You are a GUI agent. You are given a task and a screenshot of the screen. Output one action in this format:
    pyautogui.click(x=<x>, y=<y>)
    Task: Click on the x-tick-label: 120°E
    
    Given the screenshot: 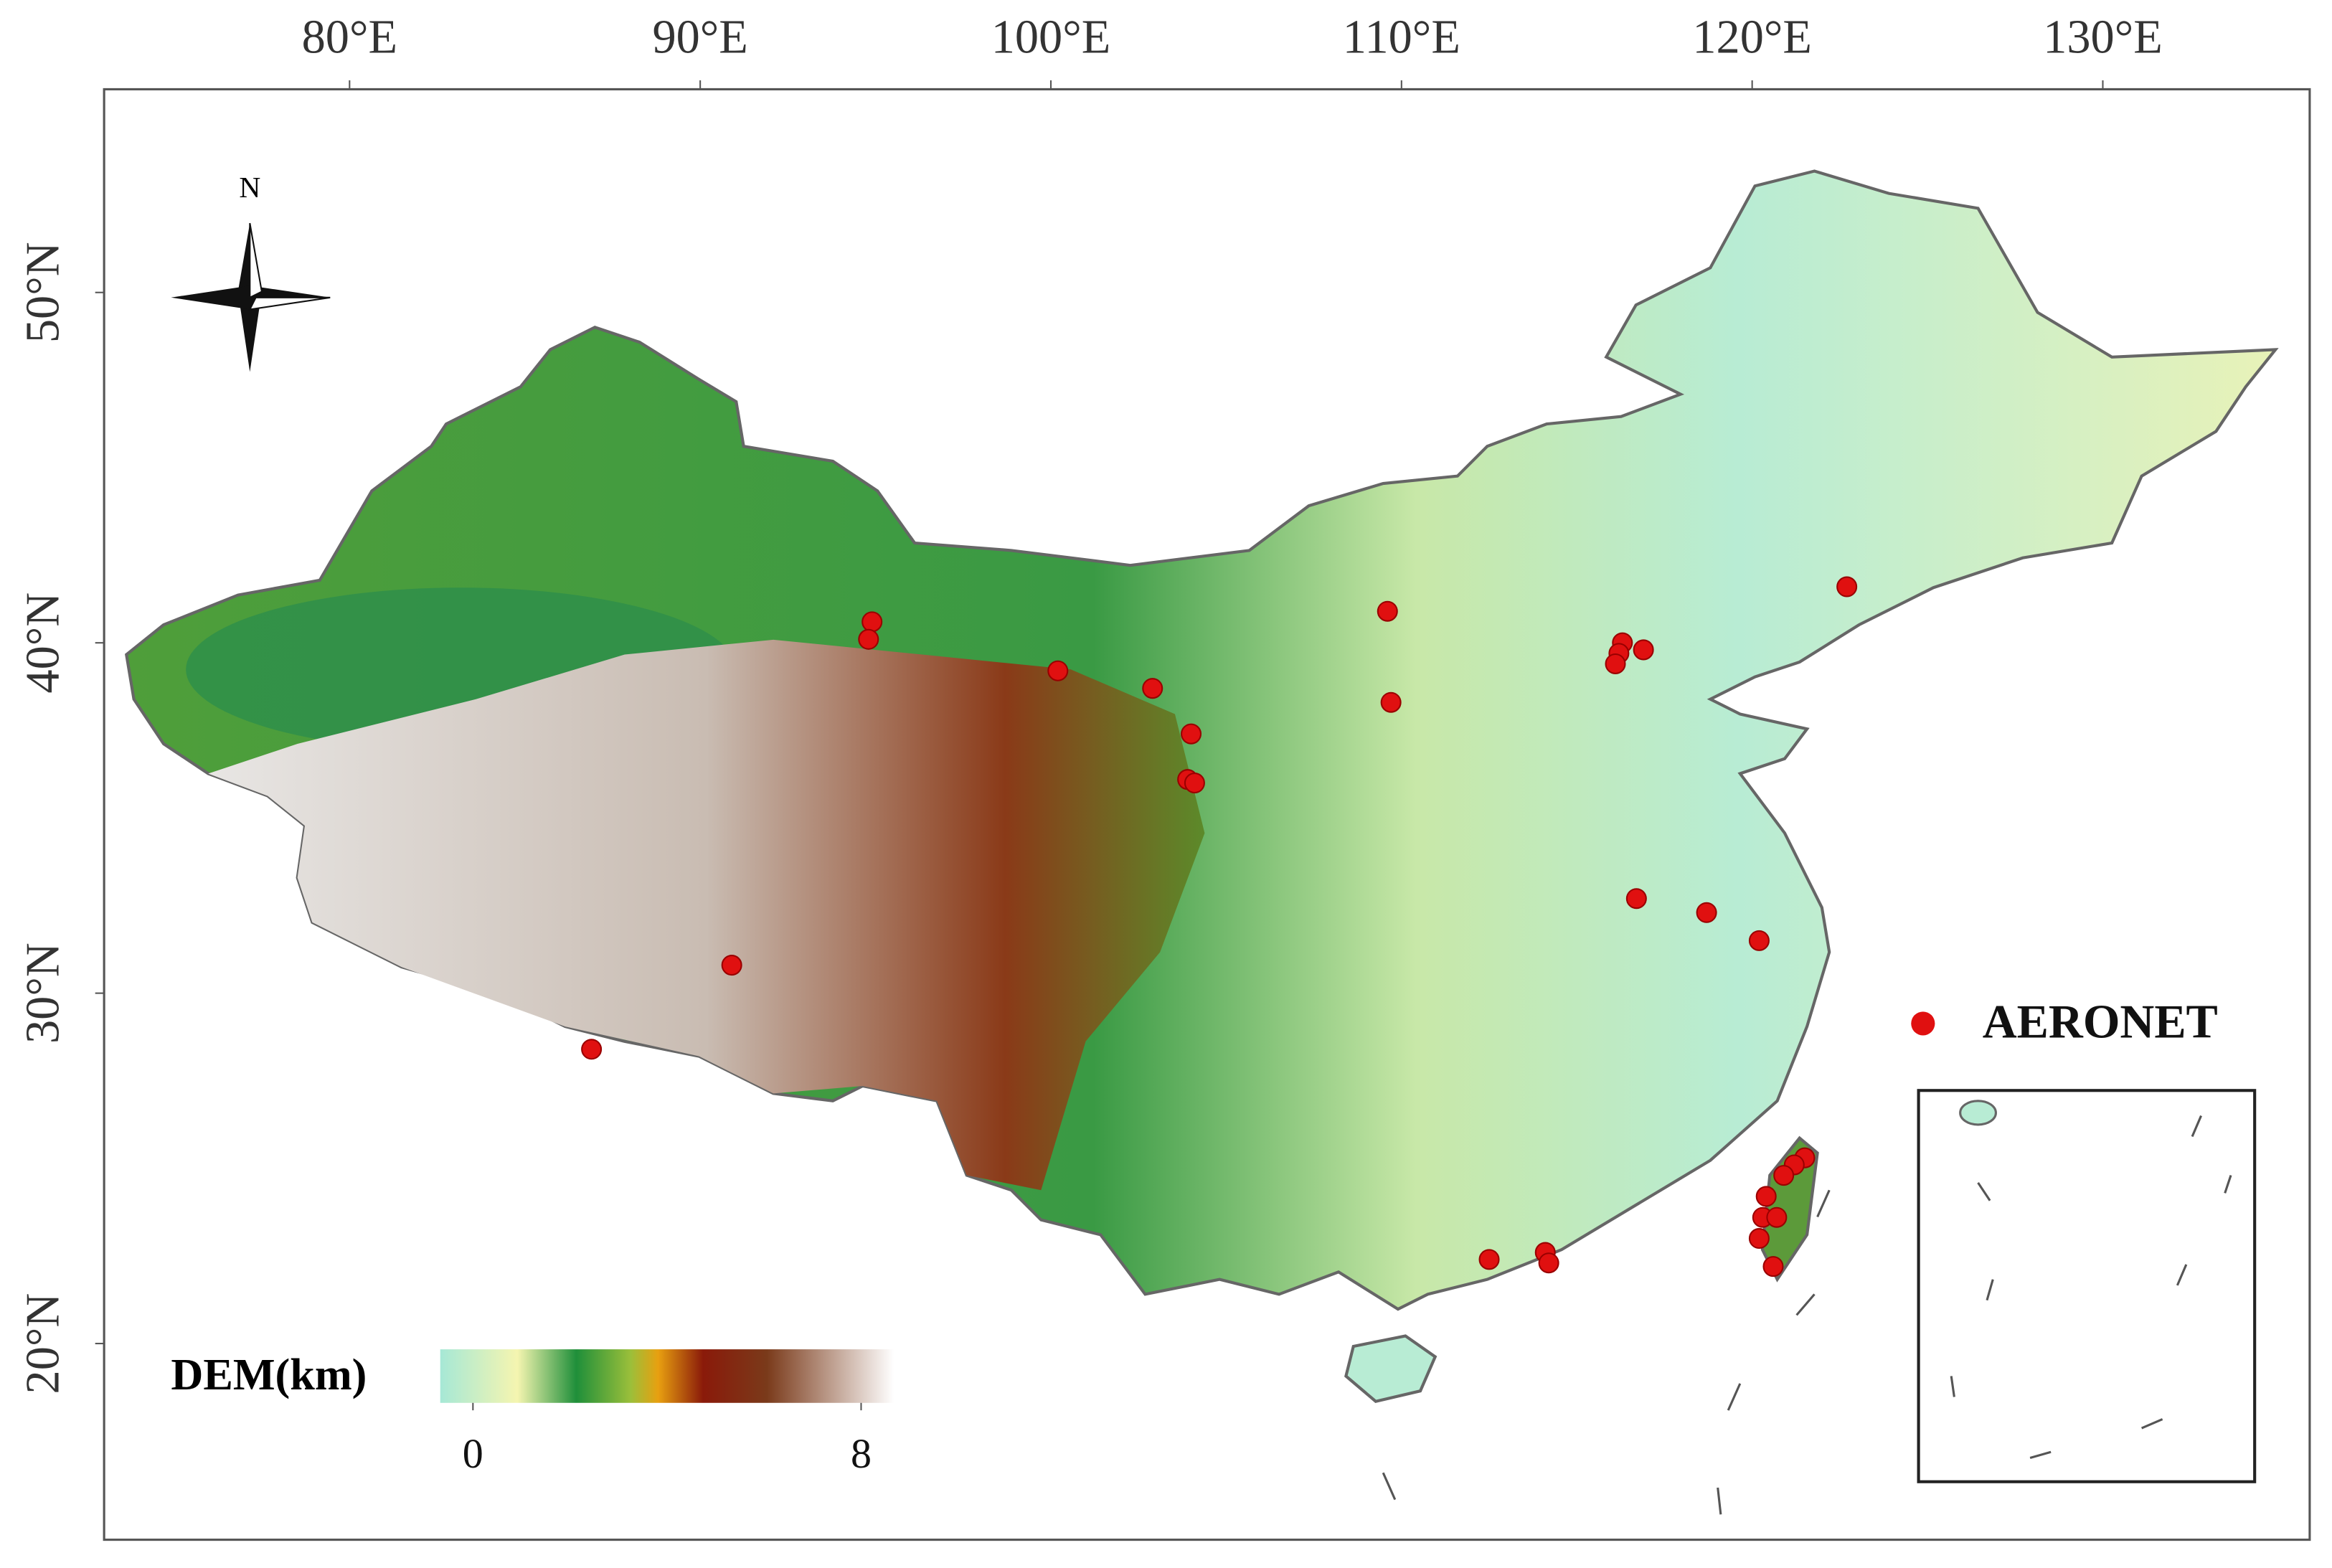 What is the action you would take?
    pyautogui.click(x=1752, y=37)
    